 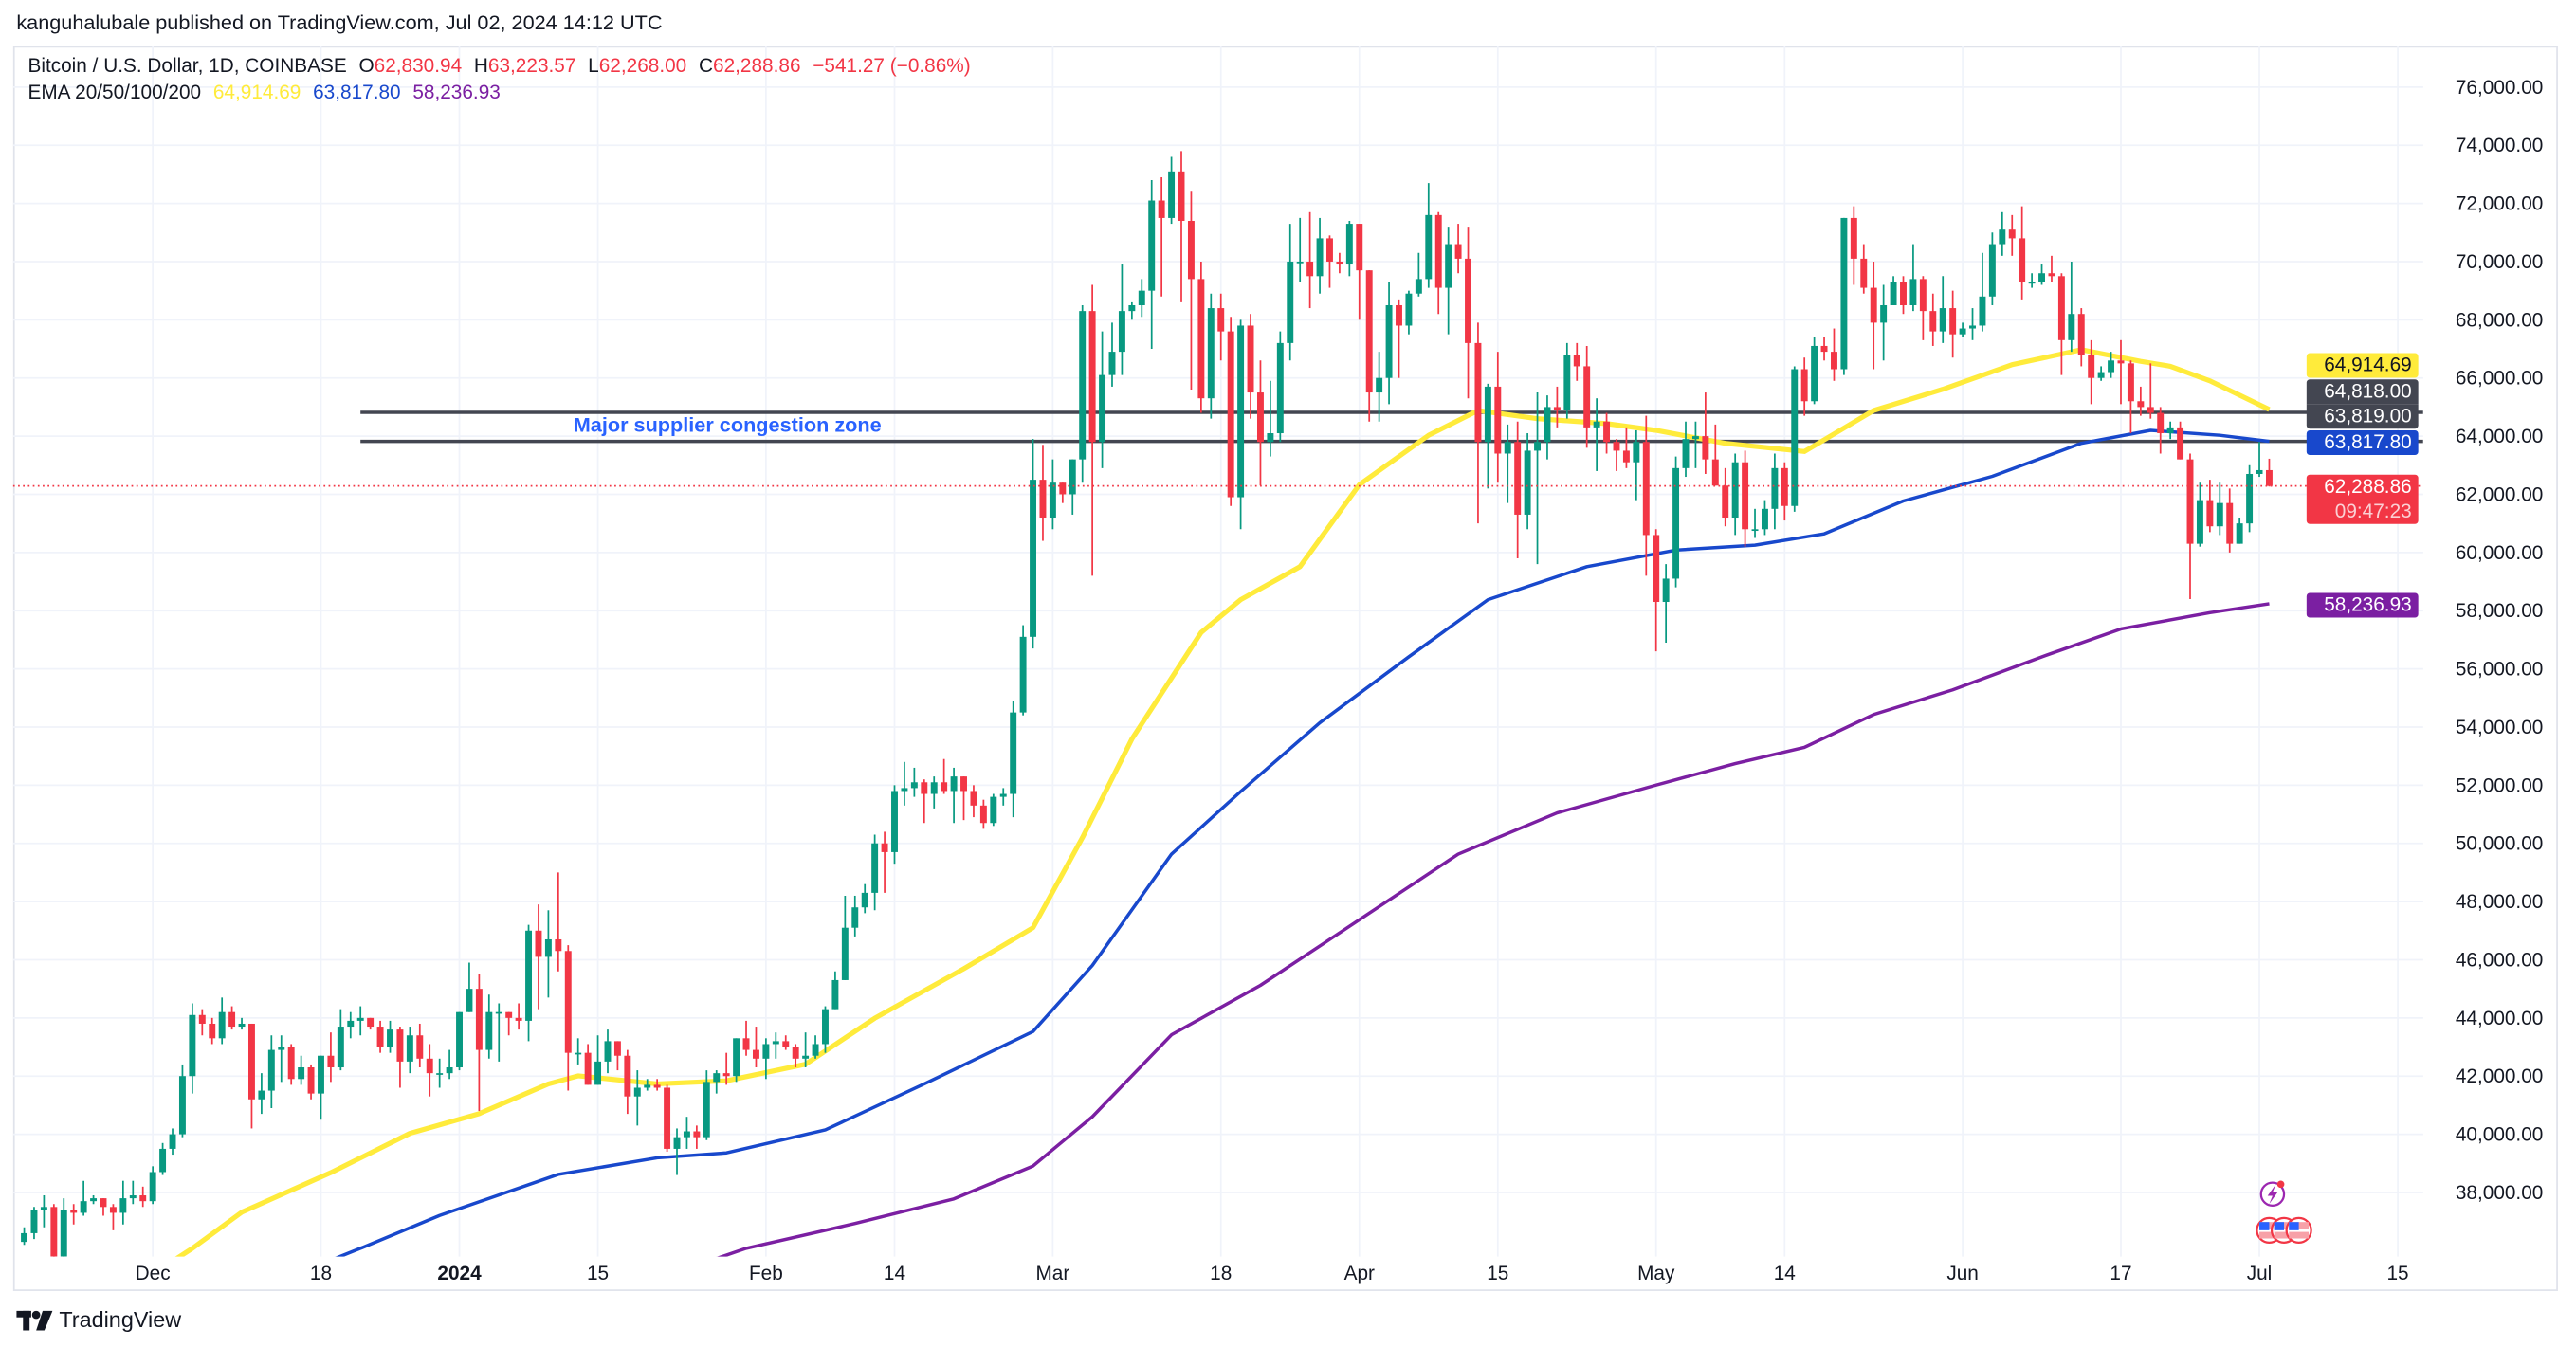 I want to click on congestion-zone-label: Major supplier congestion zone, so click(x=727, y=425).